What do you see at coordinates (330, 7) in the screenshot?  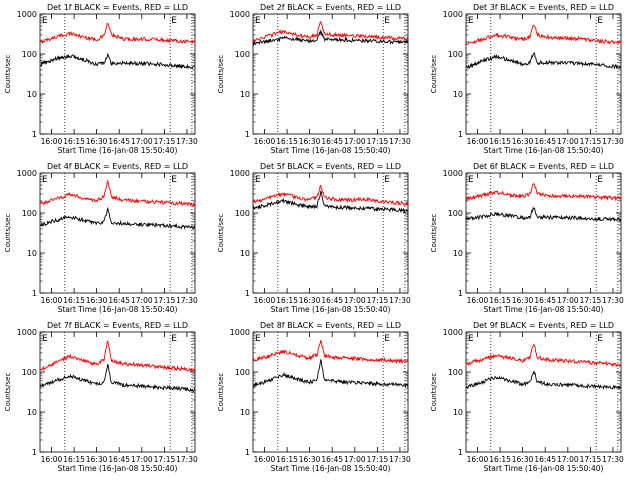 I see `panel-title: Det 2f BLACK = Events, RED = LLD` at bounding box center [330, 7].